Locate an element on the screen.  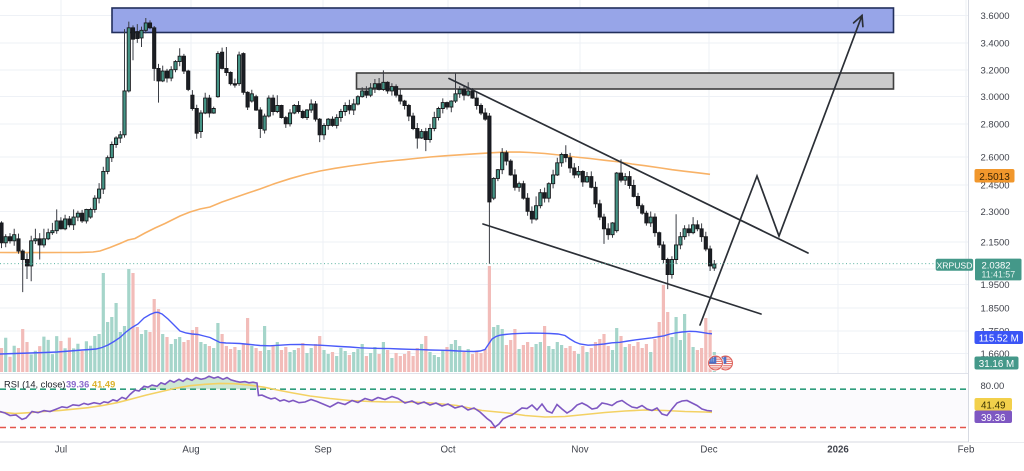
svg-text: Sep is located at coordinates (322, 450).